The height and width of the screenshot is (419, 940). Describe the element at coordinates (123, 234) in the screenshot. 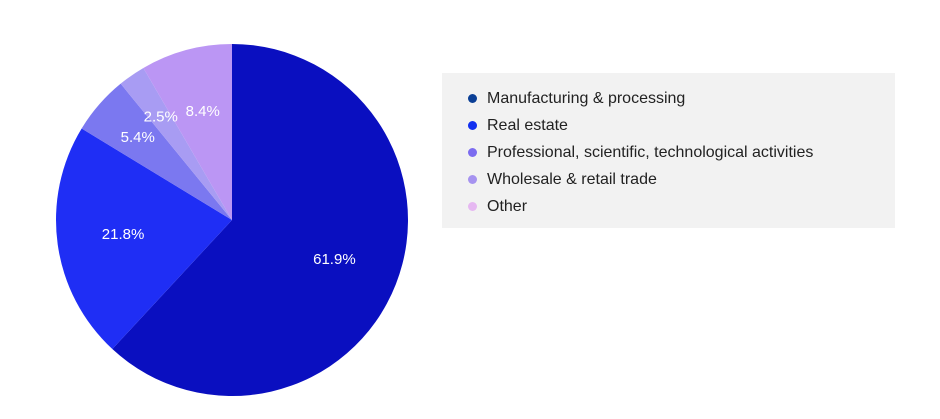

I see `pie-slice-label: 21.8%` at that location.